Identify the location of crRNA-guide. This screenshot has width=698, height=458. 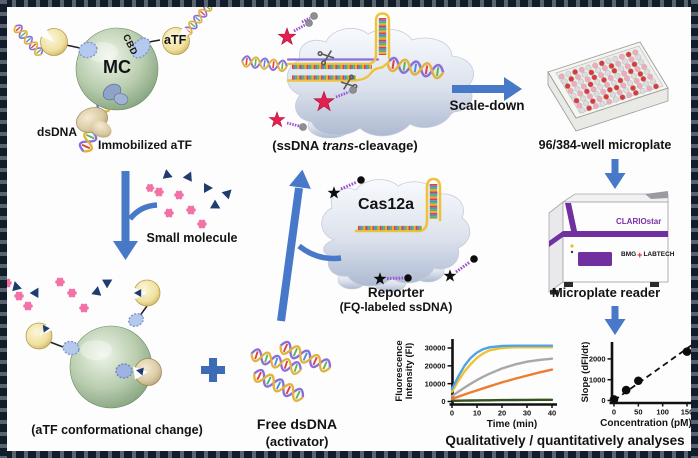
(398, 205).